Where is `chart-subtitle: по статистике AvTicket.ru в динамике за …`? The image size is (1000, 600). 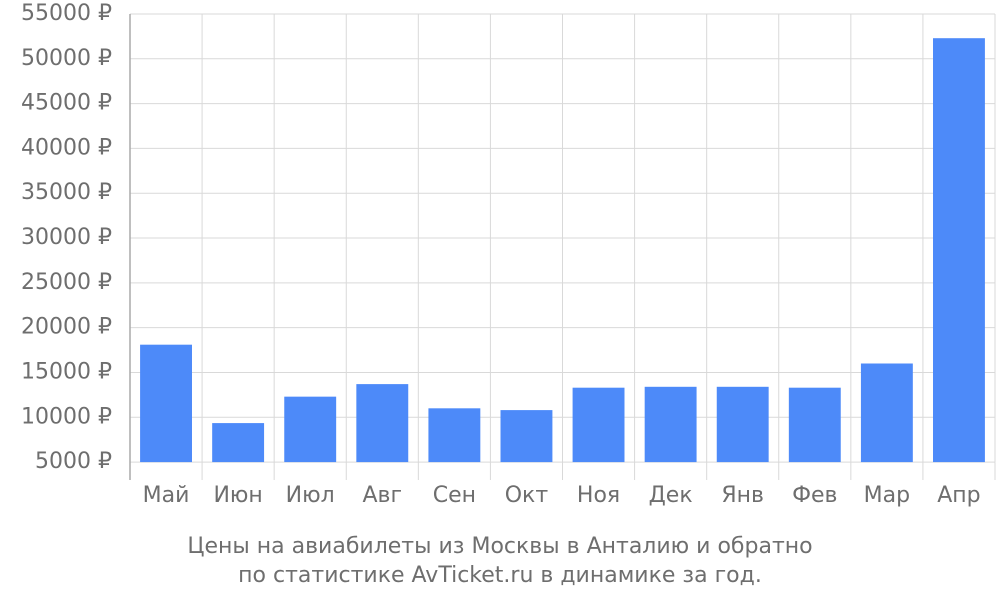
chart-subtitle: по статистике AvTicket.ru в динамике за … is located at coordinates (500, 575).